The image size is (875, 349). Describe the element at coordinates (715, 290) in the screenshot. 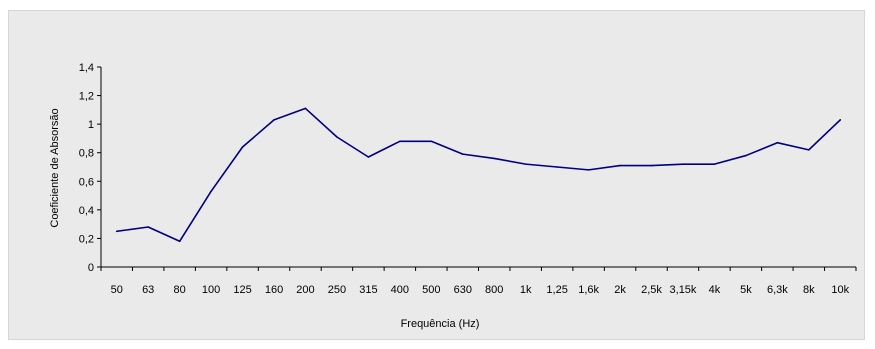

I see `x-tick-label: 4k` at that location.